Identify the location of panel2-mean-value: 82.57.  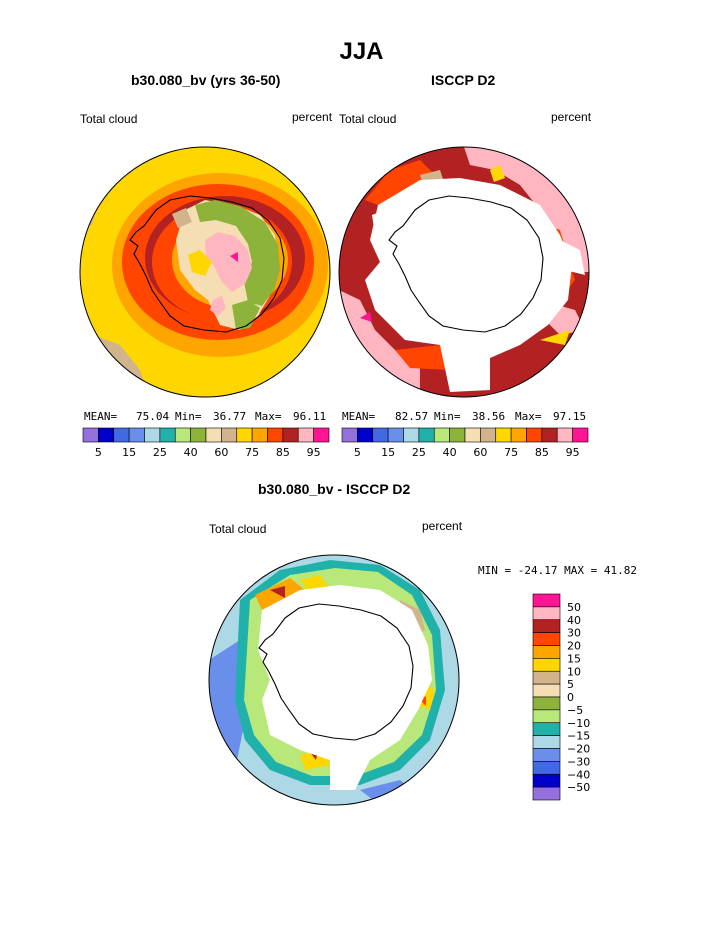
(412, 416).